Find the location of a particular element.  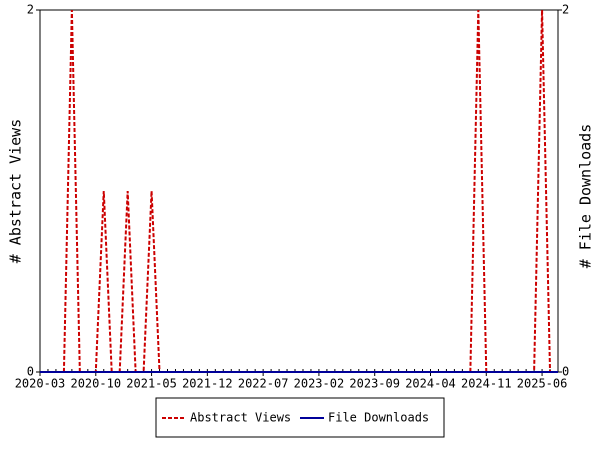

y2-tick-label: 0 is located at coordinates (565, 372).